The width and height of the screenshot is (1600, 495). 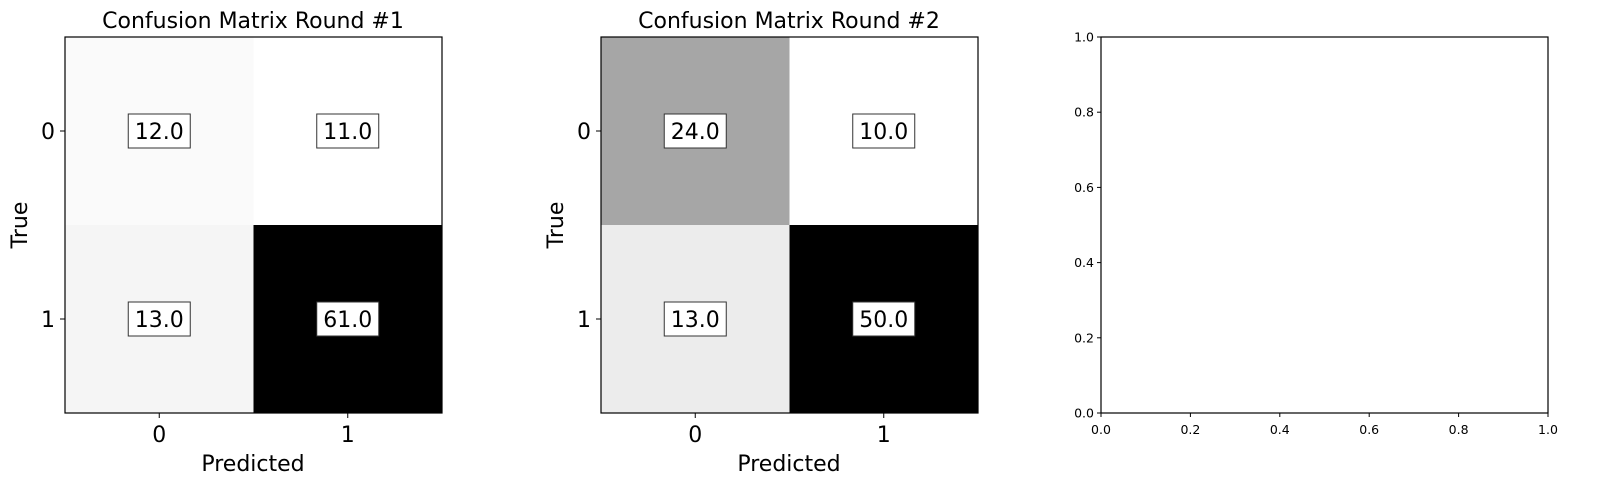 What do you see at coordinates (1280, 429) in the screenshot?
I see `x-tick-label: 0.4` at bounding box center [1280, 429].